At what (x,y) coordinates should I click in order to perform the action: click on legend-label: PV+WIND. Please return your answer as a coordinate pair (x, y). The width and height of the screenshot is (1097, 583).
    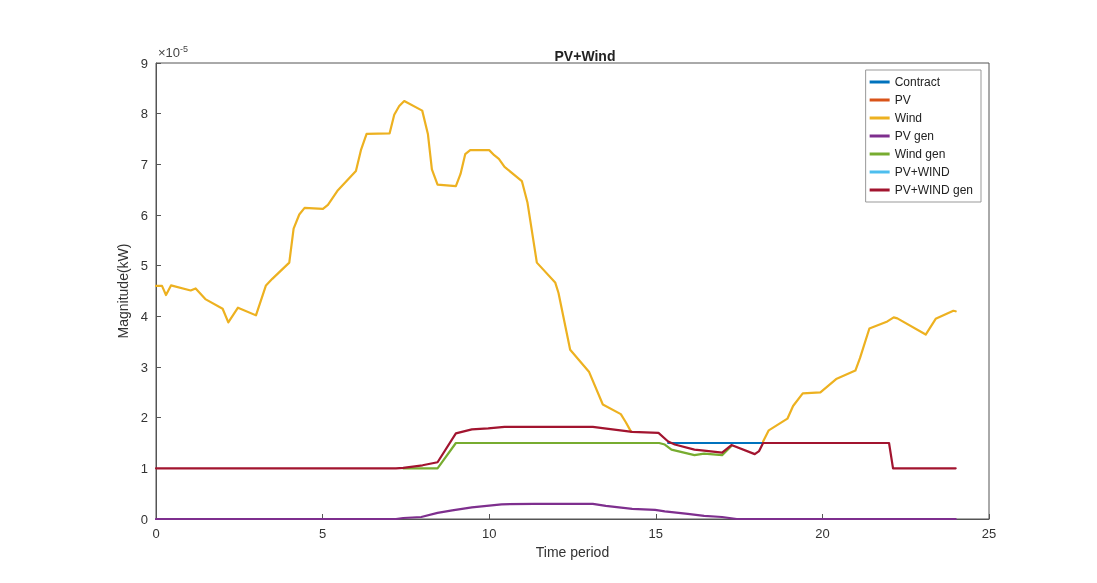
    Looking at the image, I should click on (922, 172).